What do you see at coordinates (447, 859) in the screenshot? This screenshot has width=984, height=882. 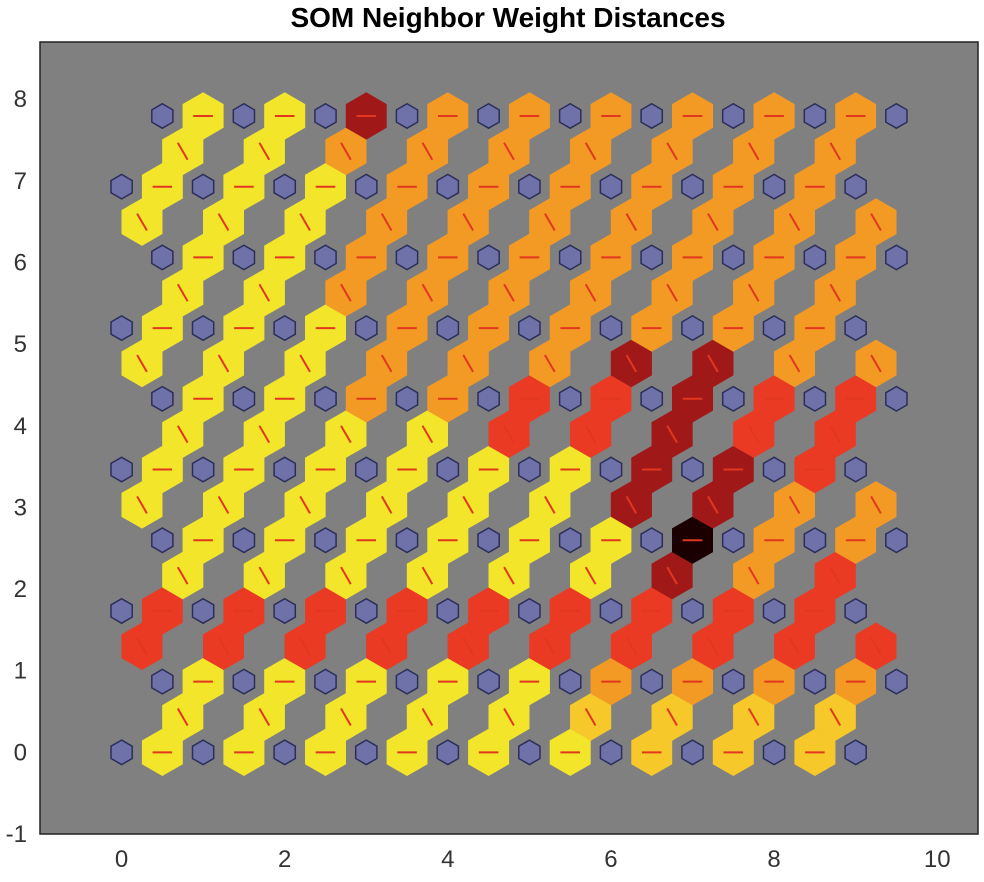 I see `x-tick-label: 4` at bounding box center [447, 859].